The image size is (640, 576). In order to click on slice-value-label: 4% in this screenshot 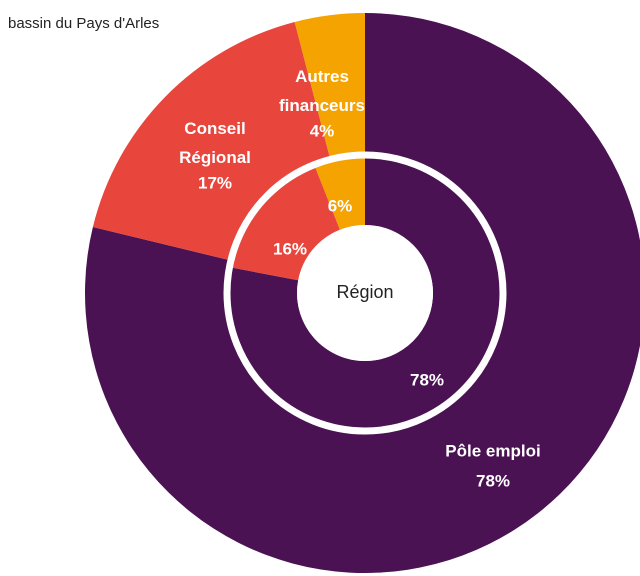, I will do `click(322, 130)`.